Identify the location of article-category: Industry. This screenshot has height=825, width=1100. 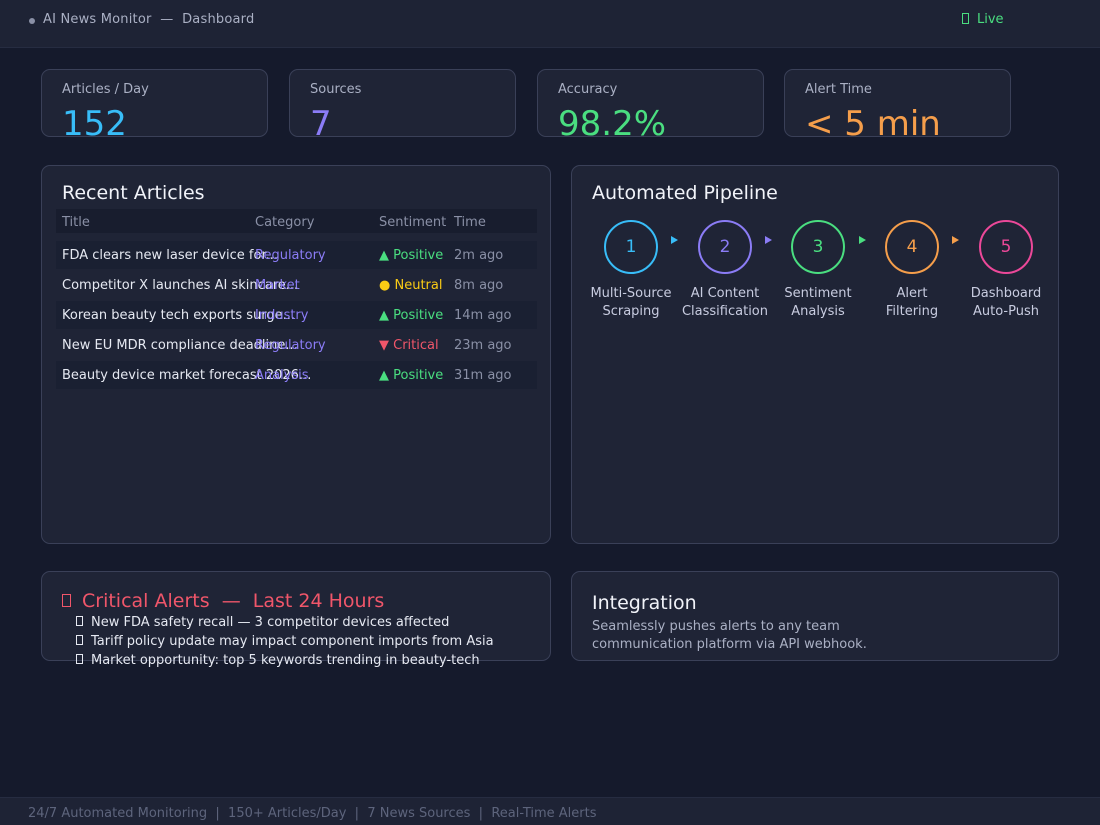
(282, 315).